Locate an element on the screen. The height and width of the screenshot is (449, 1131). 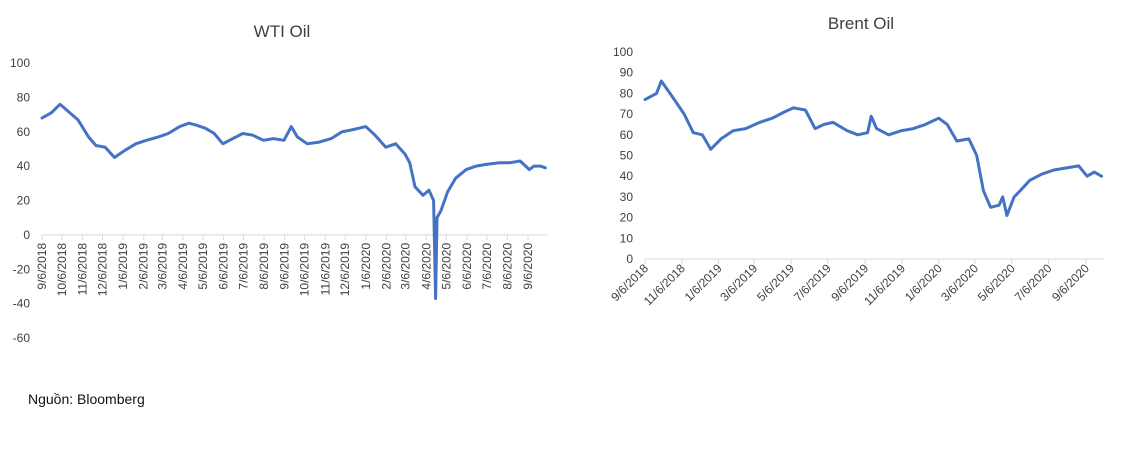
wti-y-tick-label: -40 is located at coordinates (22, 304).